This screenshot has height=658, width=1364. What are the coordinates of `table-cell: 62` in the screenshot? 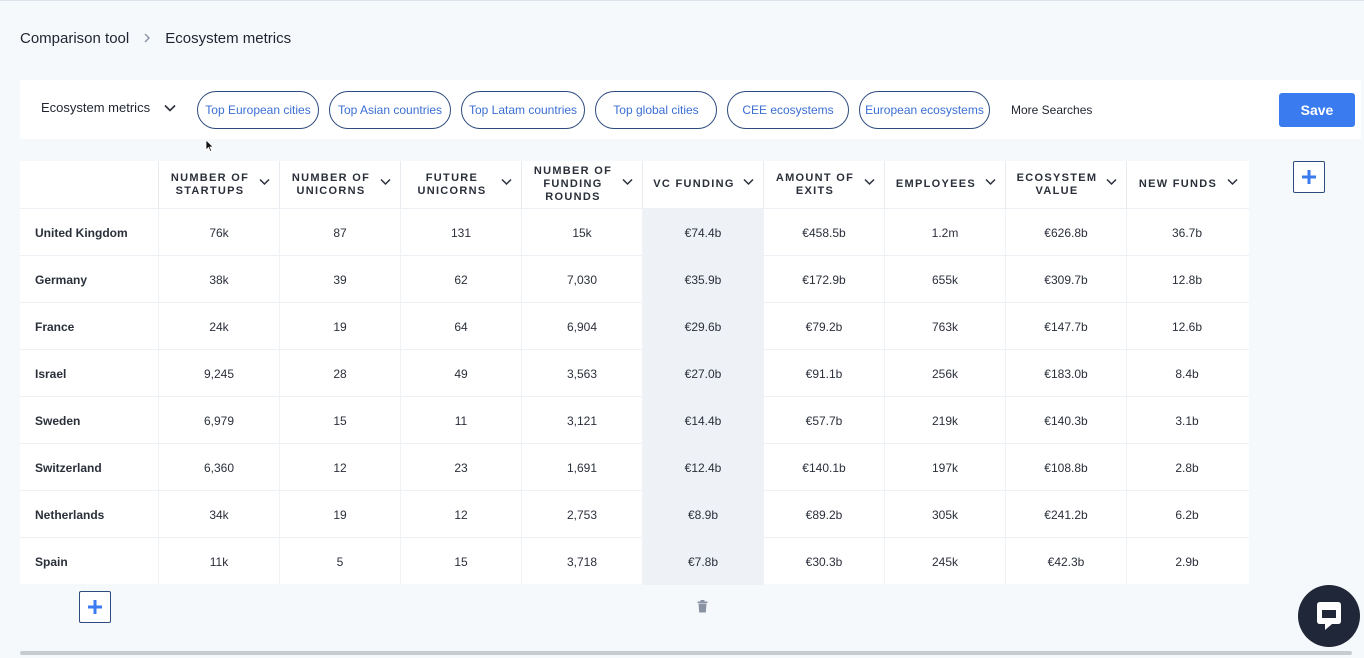 It's located at (460, 279).